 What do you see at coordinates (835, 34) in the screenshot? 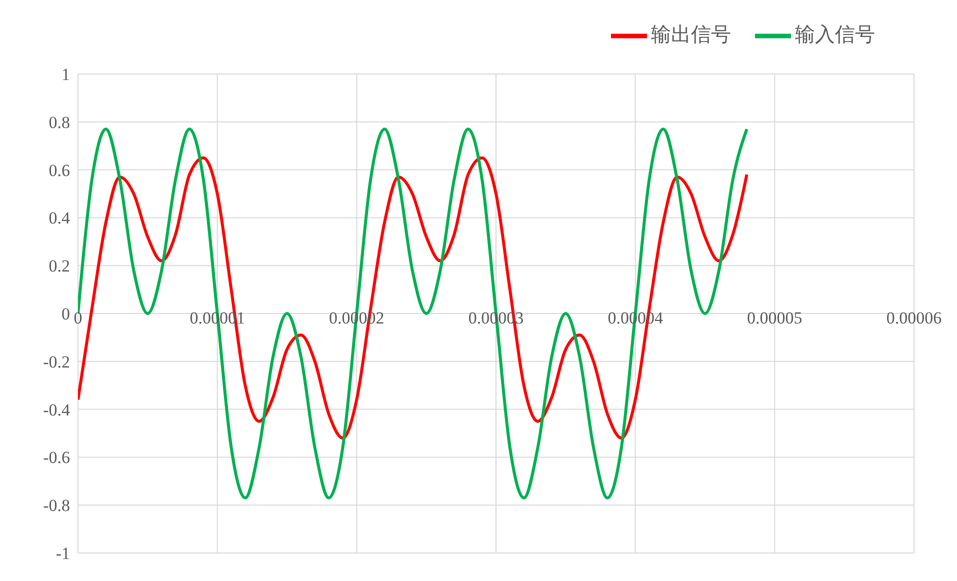
I see `legend-label: 输入信号` at bounding box center [835, 34].